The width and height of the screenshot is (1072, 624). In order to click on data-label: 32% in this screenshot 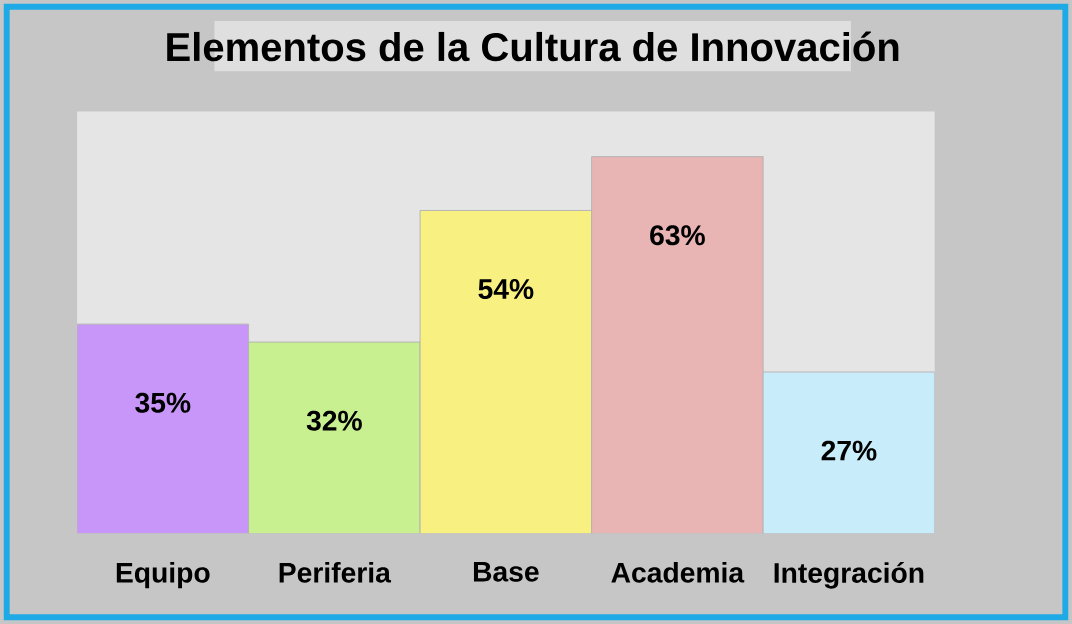, I will do `click(334, 420)`.